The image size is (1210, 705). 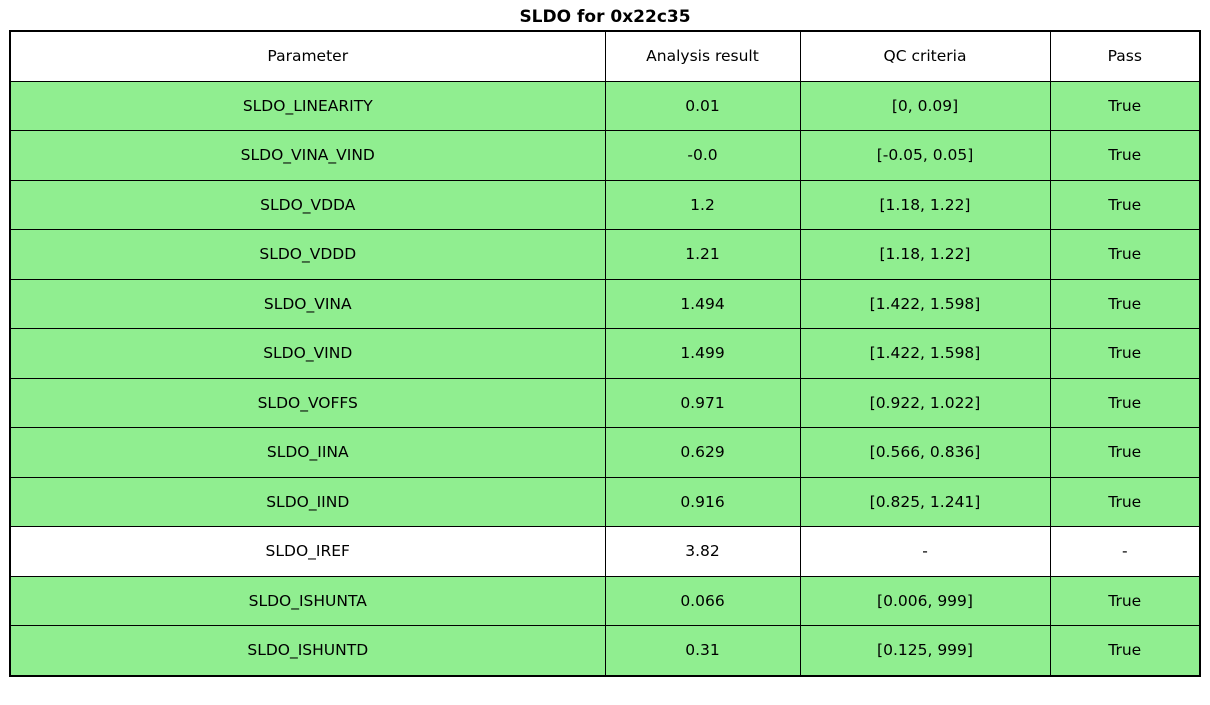 What do you see at coordinates (307, 204) in the screenshot?
I see `parameter-cell: SLDO_VDDA` at bounding box center [307, 204].